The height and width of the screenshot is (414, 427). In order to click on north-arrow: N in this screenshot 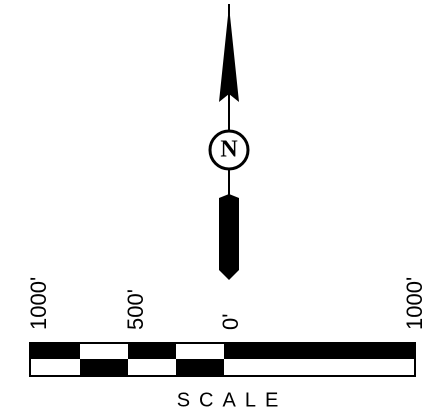, I will do `click(229, 142)`.